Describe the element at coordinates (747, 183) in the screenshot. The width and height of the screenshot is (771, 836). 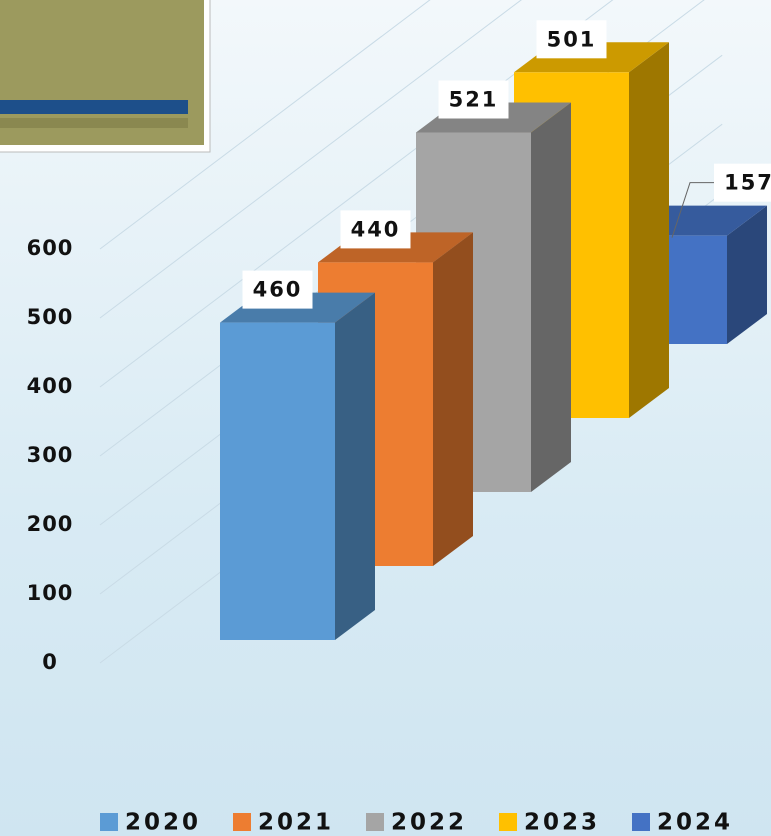
I see `data-label: 157` at that location.